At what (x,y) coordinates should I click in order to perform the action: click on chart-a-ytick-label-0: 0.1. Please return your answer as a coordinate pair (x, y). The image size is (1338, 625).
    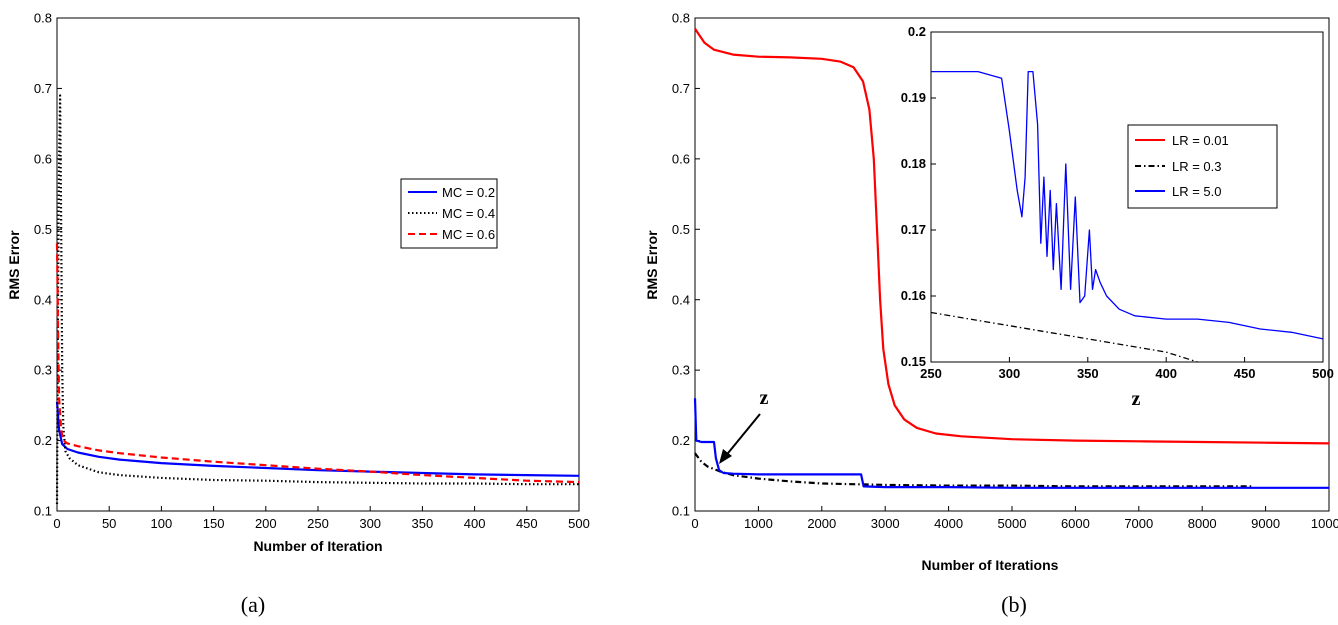
    Looking at the image, I should click on (43, 511).